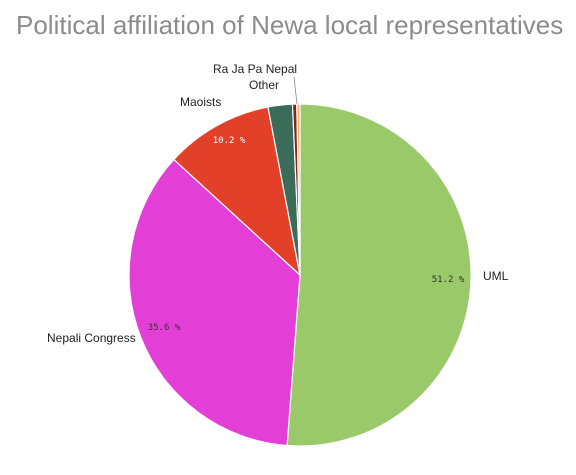  Describe the element at coordinates (229, 141) in the screenshot. I see `slice-value-label-maoists: 10.2 %` at that location.